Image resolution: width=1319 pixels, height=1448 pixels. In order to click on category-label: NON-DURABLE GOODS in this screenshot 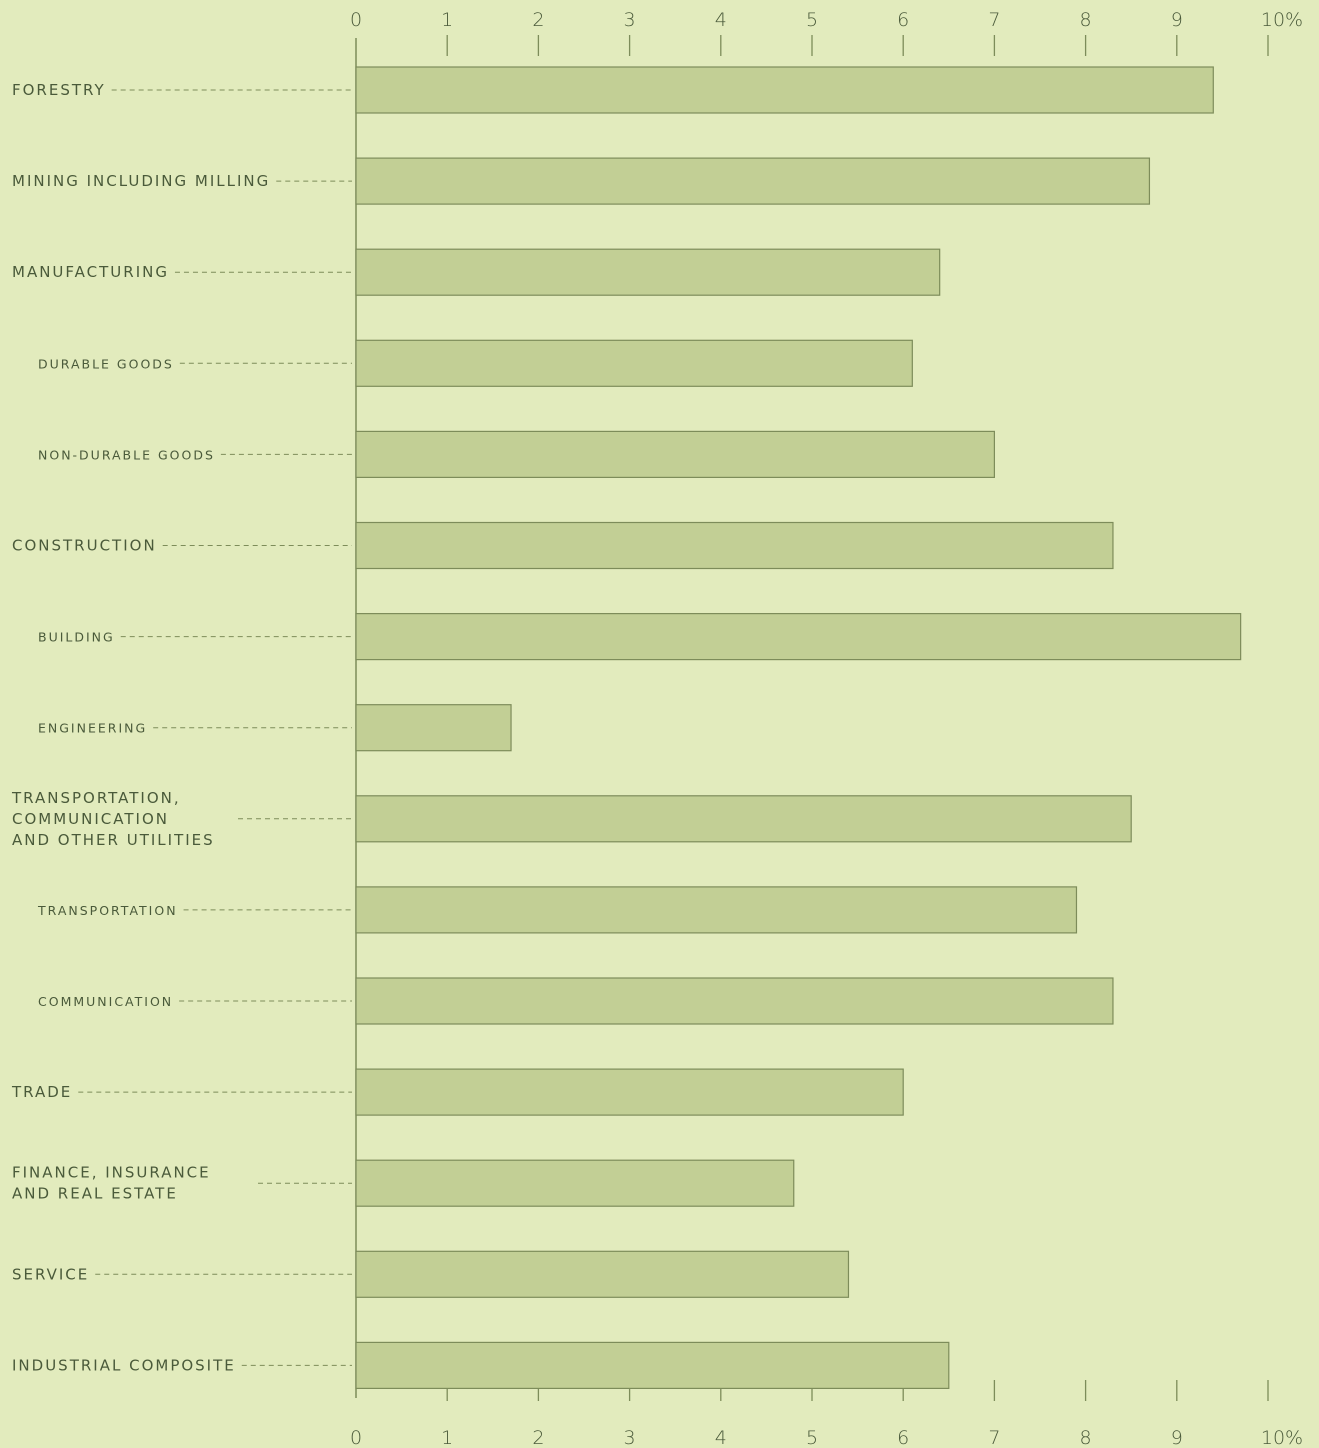, I will do `click(126, 454)`.